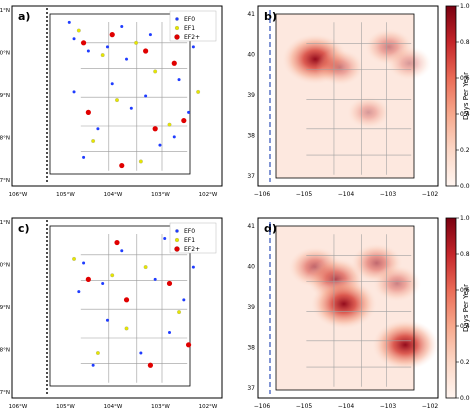 The image size is (474, 413). What do you see at coordinates (113, 195) in the screenshot?
I see `x-tick-label: 104°W` at bounding box center [113, 195].